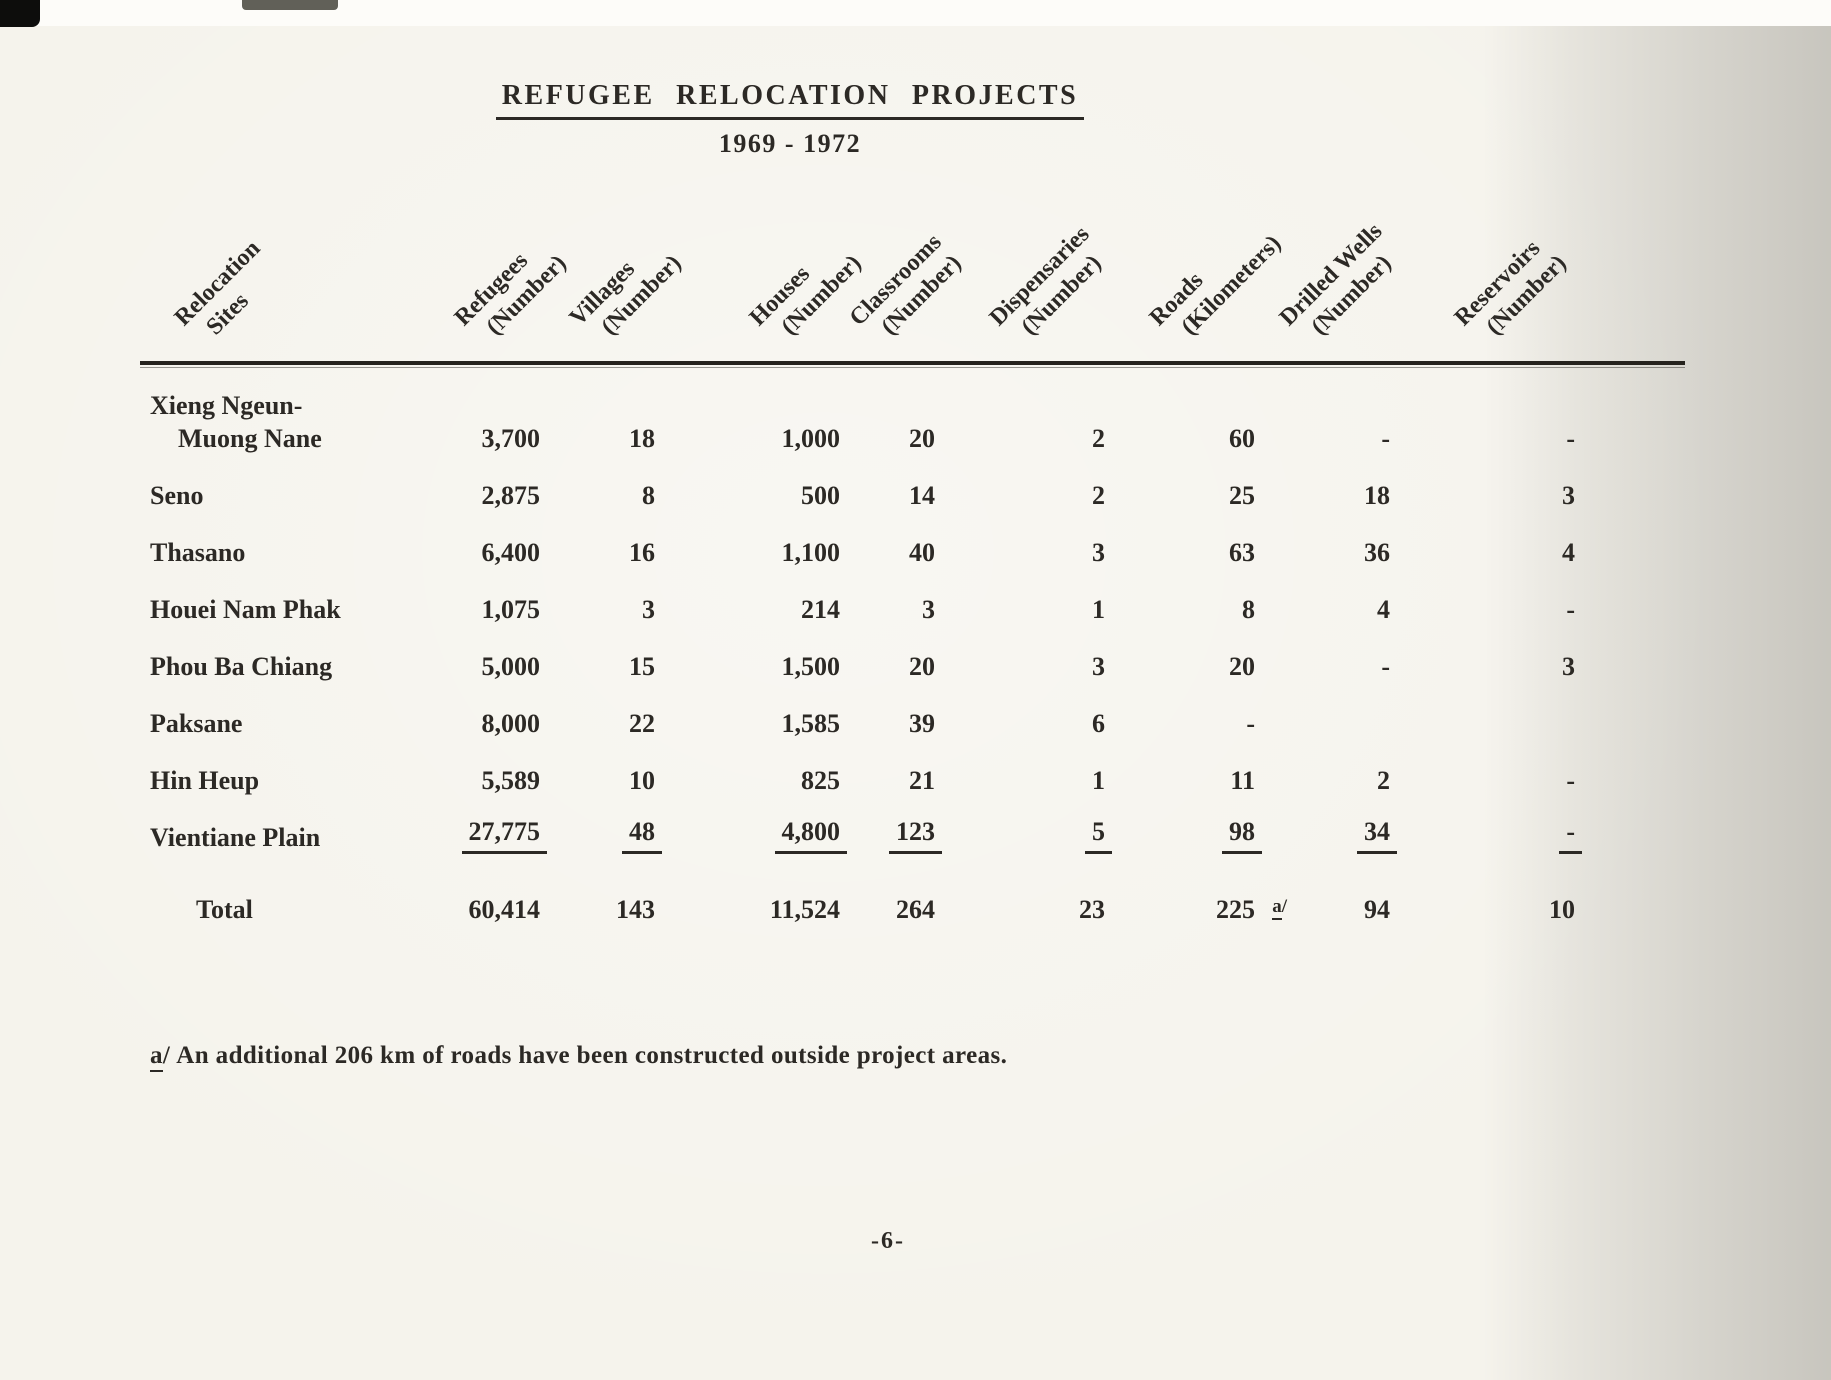  I want to click on value-cell: 34, so click(1326, 841).